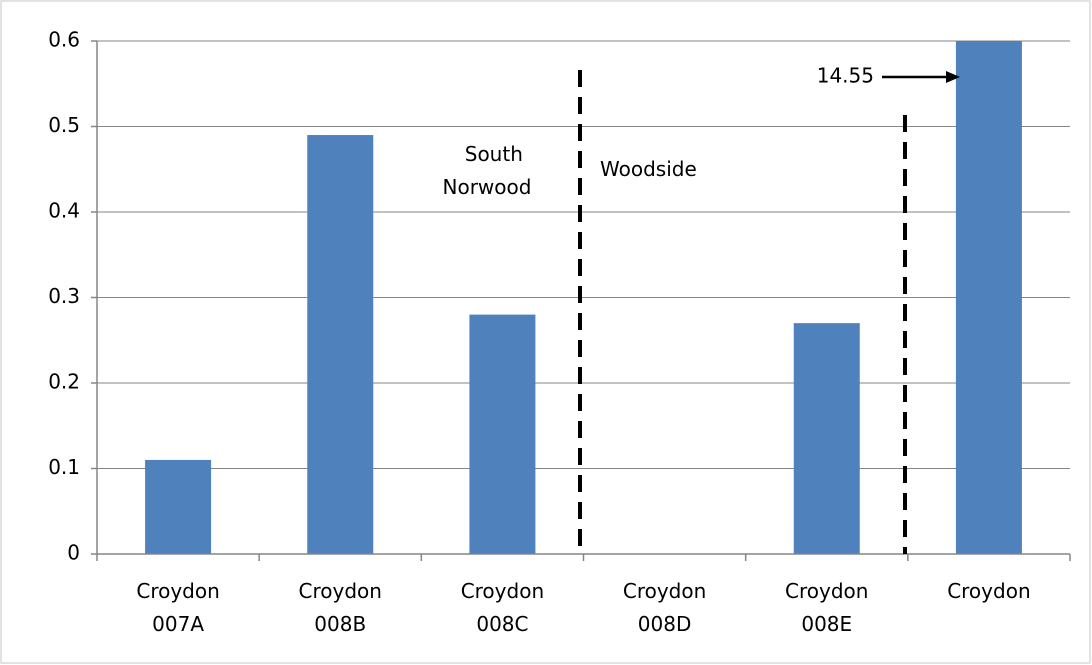  I want to click on x-tick-label: Croydon 008B, so click(340, 607).